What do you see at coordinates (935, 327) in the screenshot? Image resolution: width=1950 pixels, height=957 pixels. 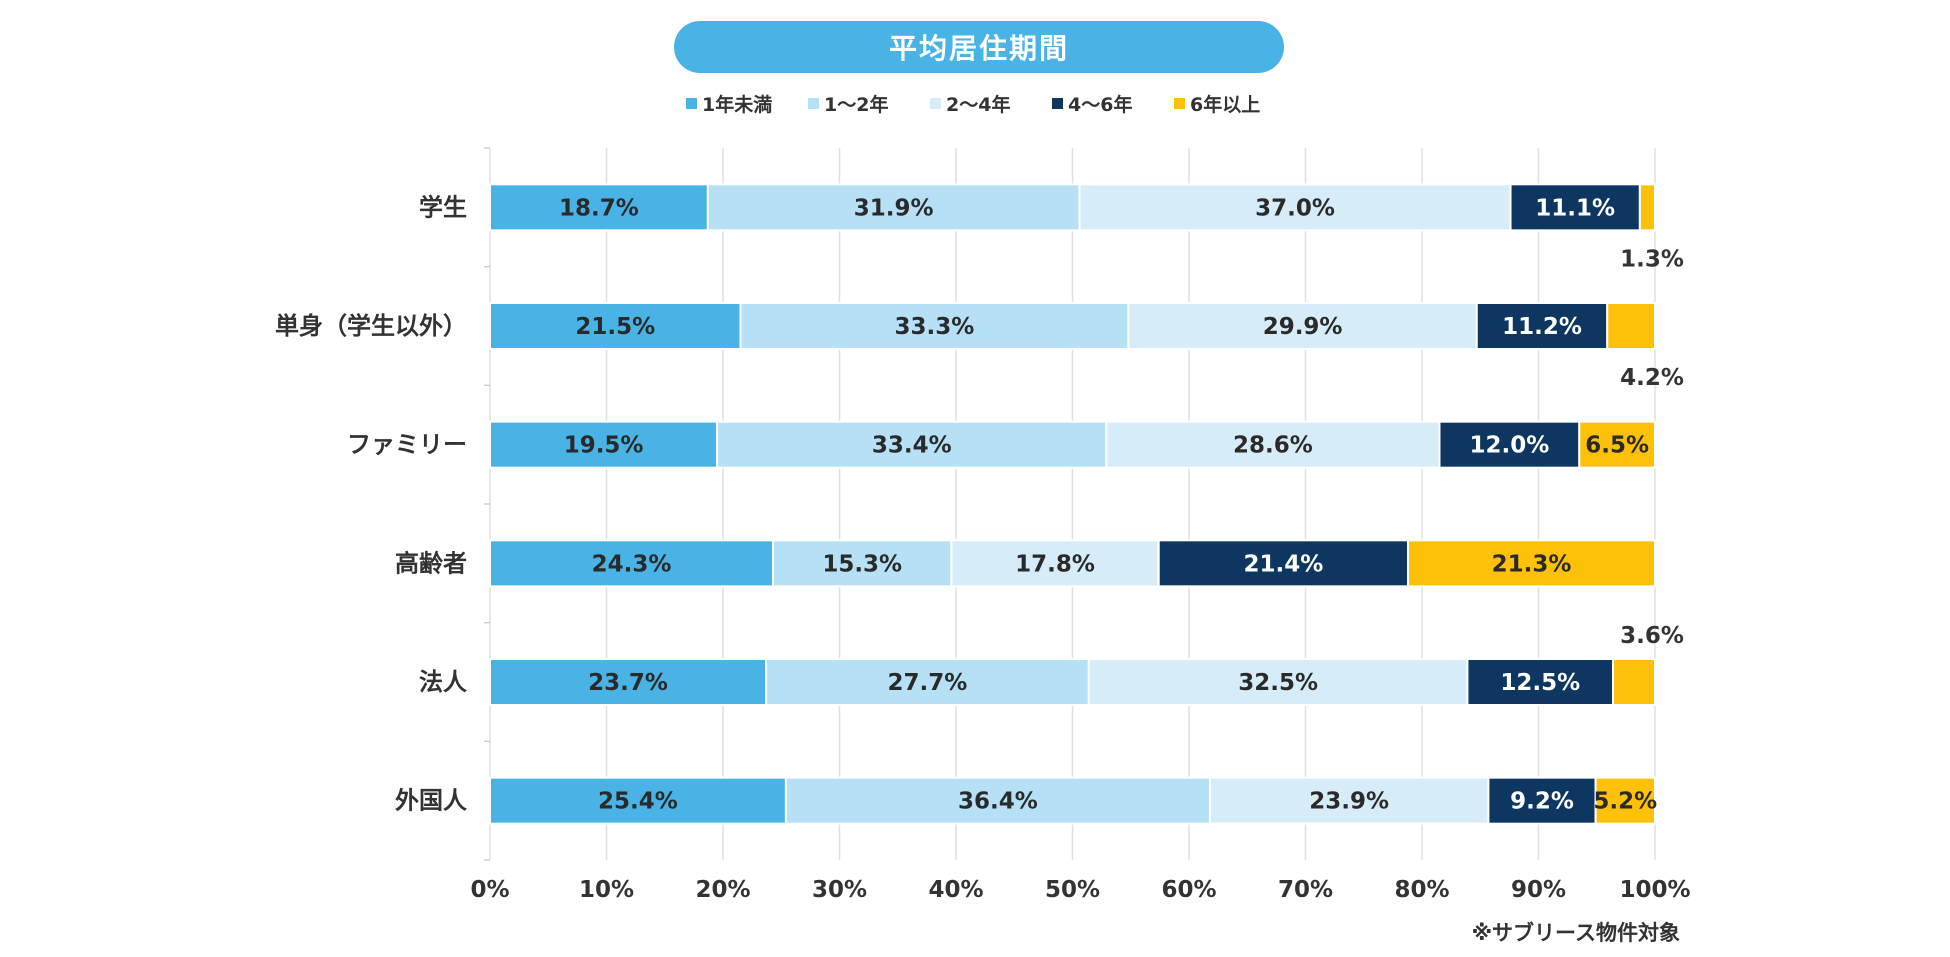 I see `data-label: 33.3%` at bounding box center [935, 327].